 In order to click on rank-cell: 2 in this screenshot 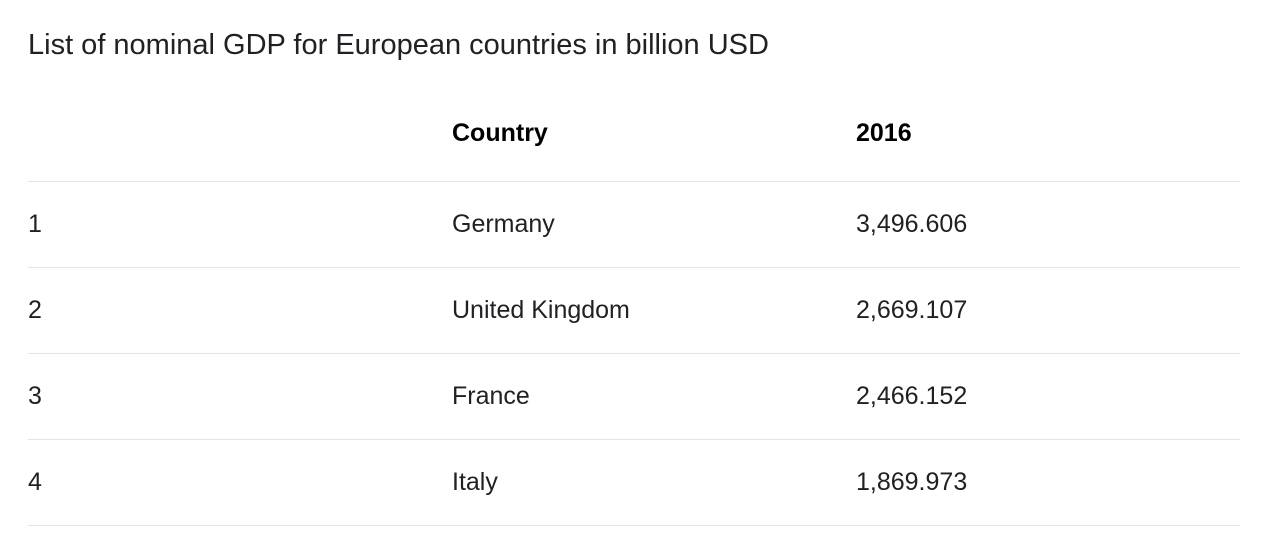, I will do `click(35, 310)`.